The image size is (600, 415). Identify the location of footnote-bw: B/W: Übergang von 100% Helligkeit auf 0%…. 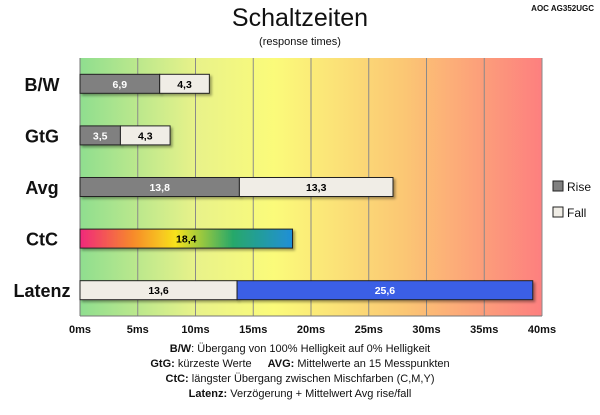
(300, 349).